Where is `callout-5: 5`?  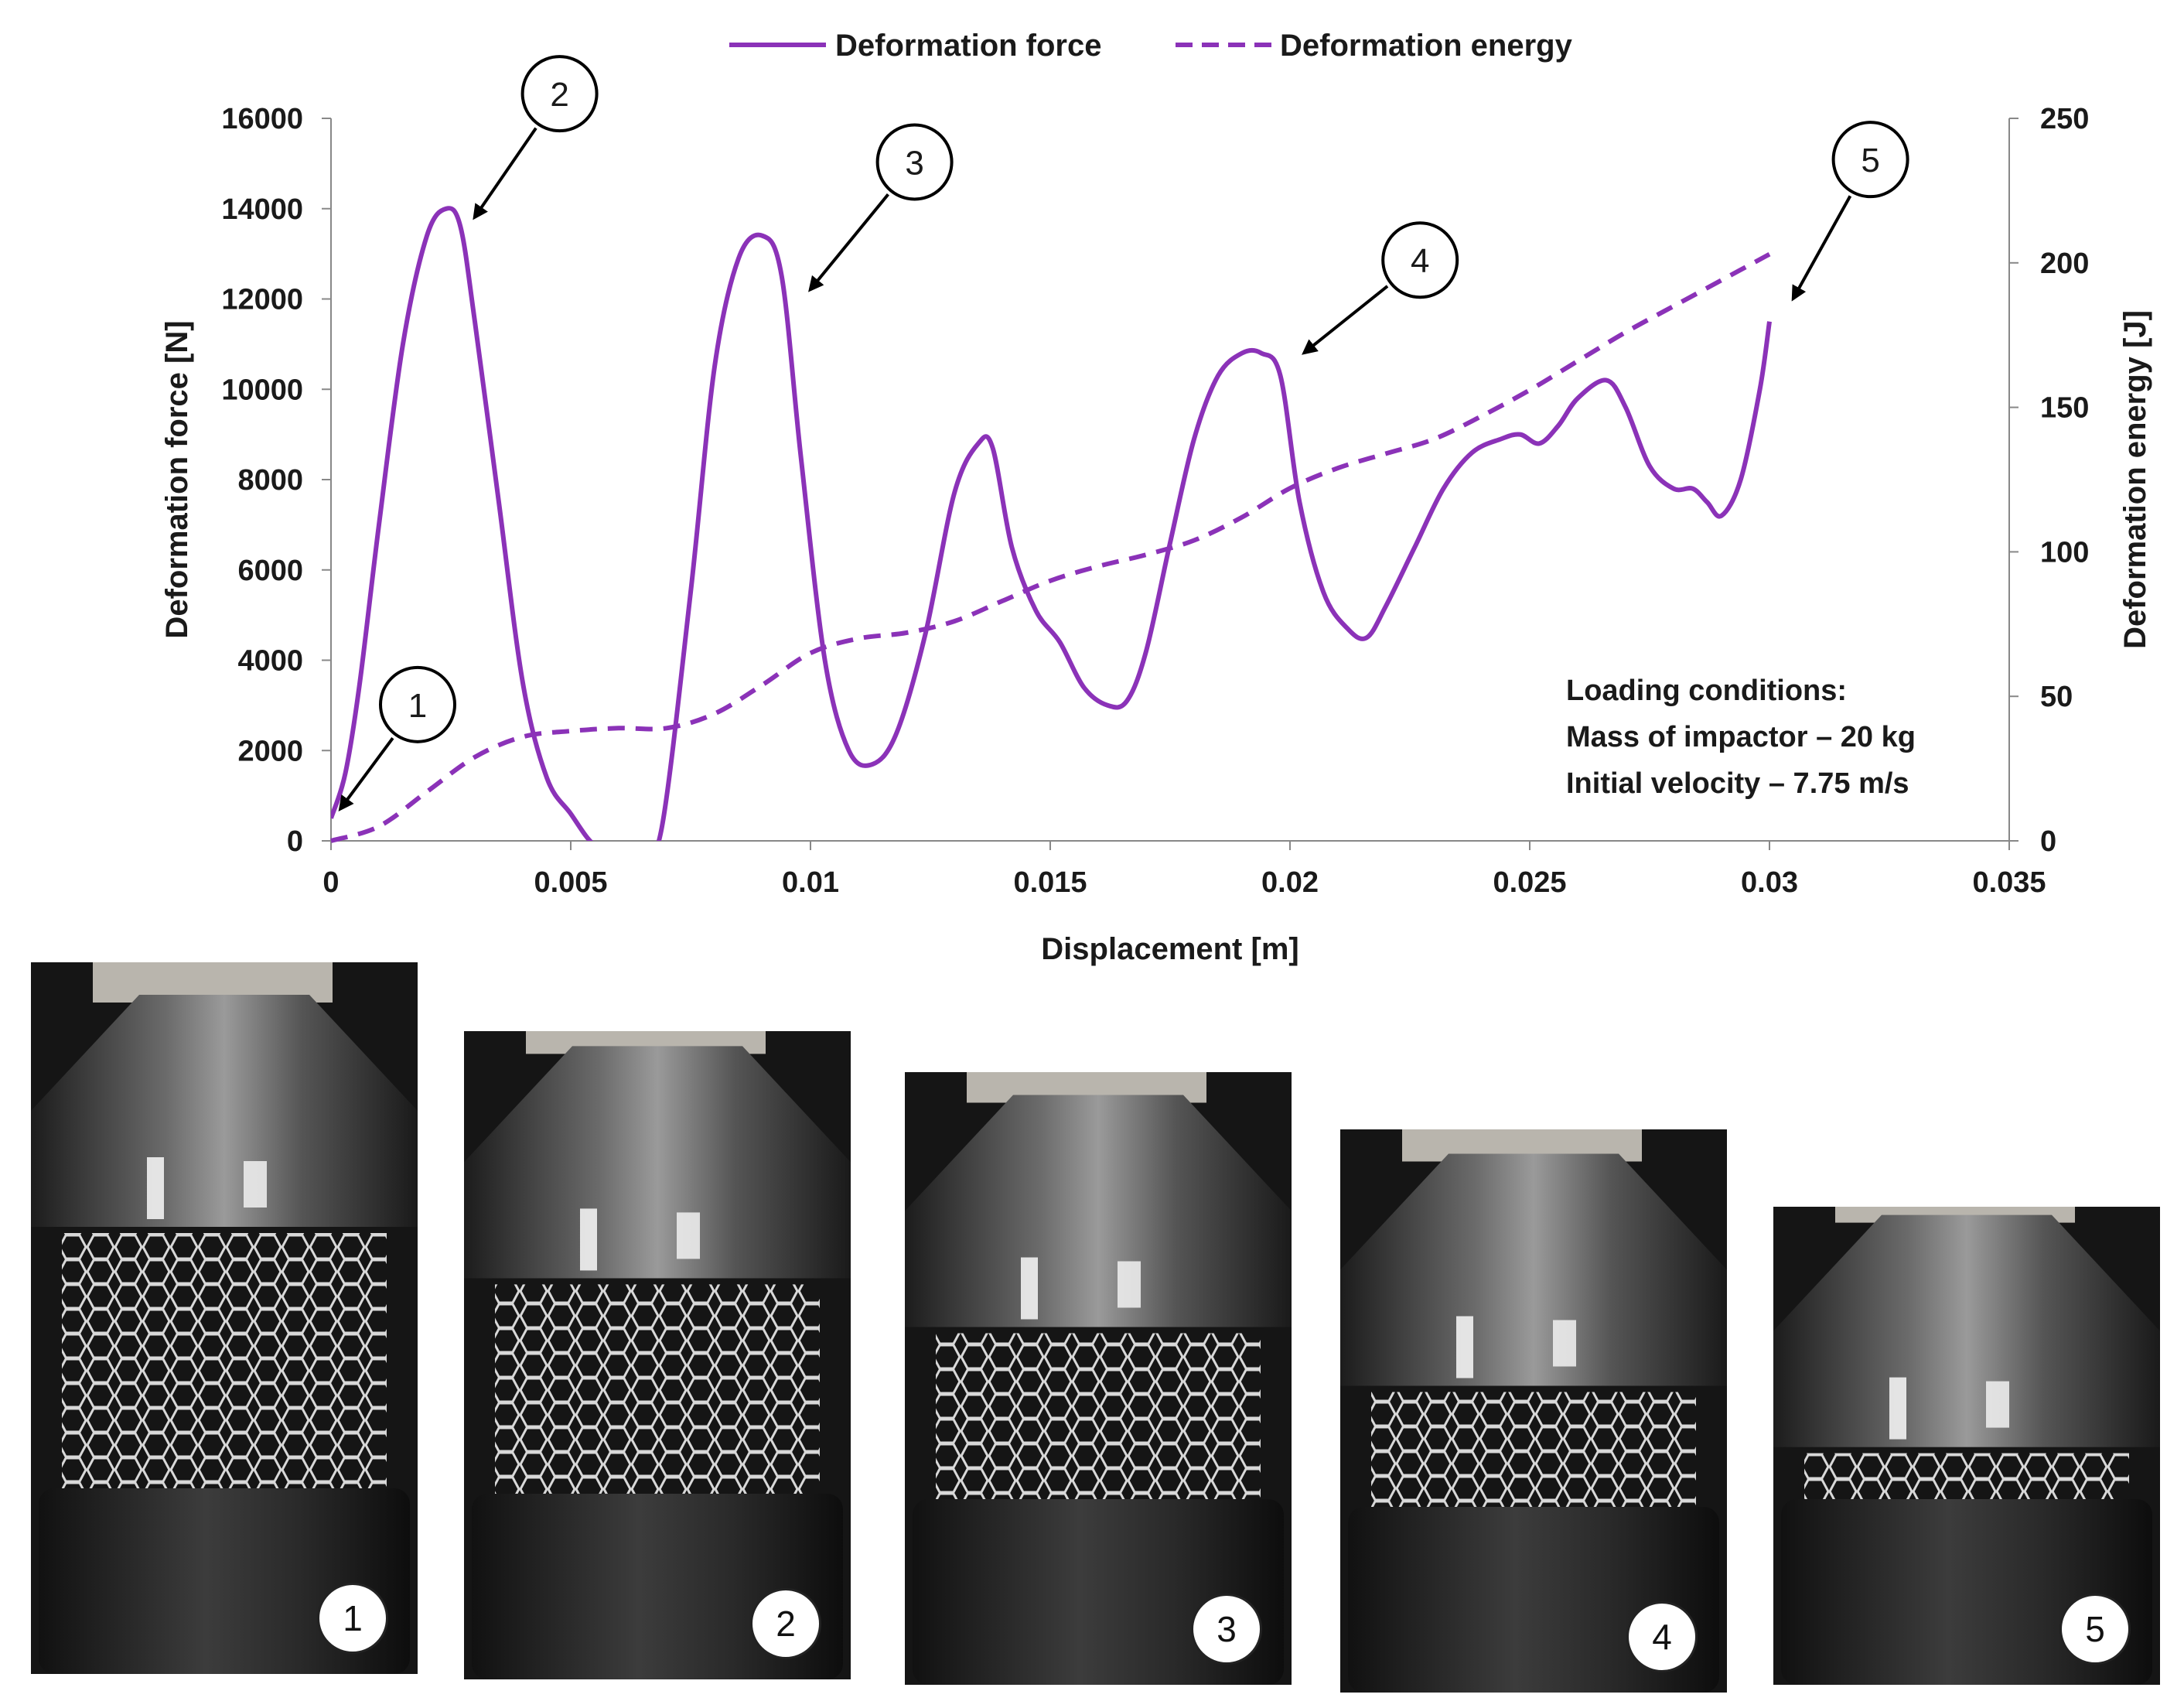
callout-5: 5 is located at coordinates (1850, 212).